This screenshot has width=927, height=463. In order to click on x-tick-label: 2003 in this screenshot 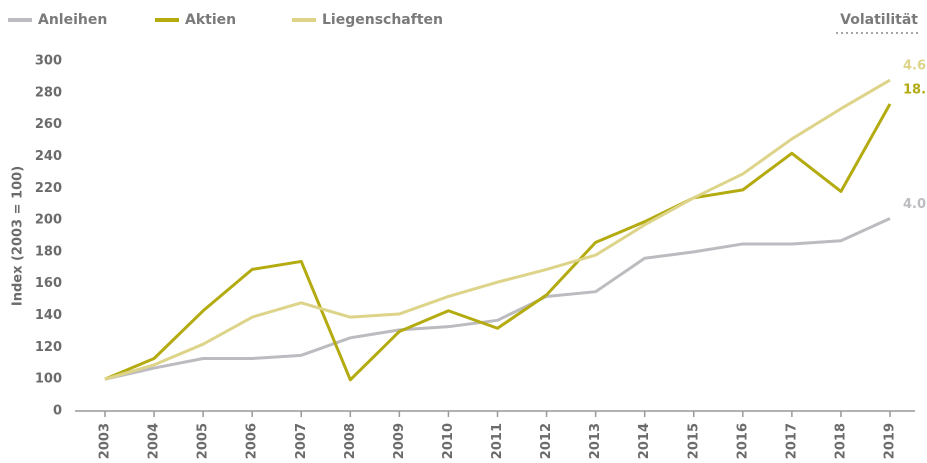, I will do `click(105, 441)`.